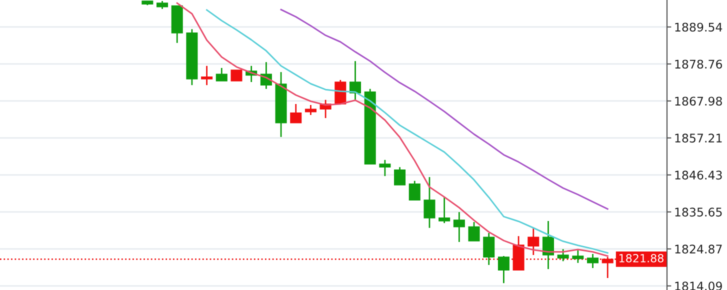 The image size is (727, 290). I want to click on y-tick-label: 1835.65, so click(698, 212).